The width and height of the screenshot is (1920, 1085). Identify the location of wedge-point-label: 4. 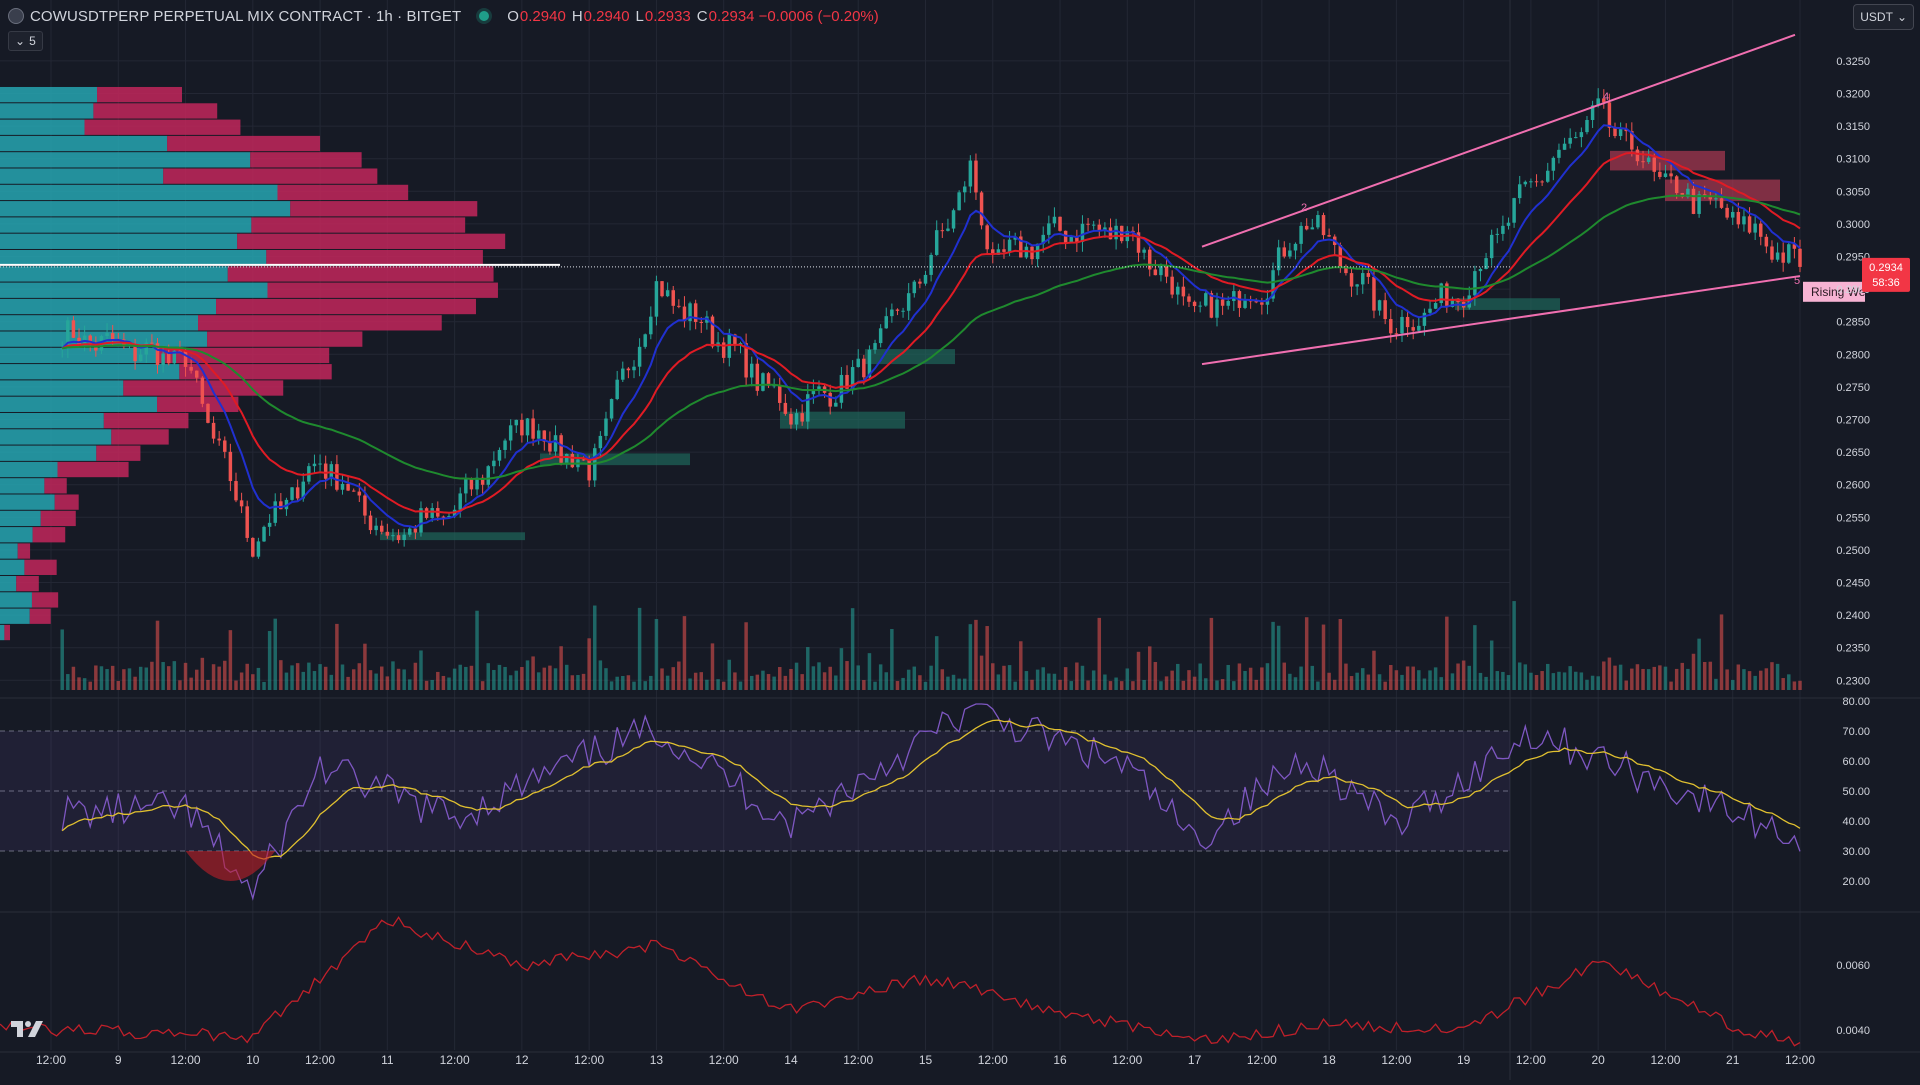
(1606, 97).